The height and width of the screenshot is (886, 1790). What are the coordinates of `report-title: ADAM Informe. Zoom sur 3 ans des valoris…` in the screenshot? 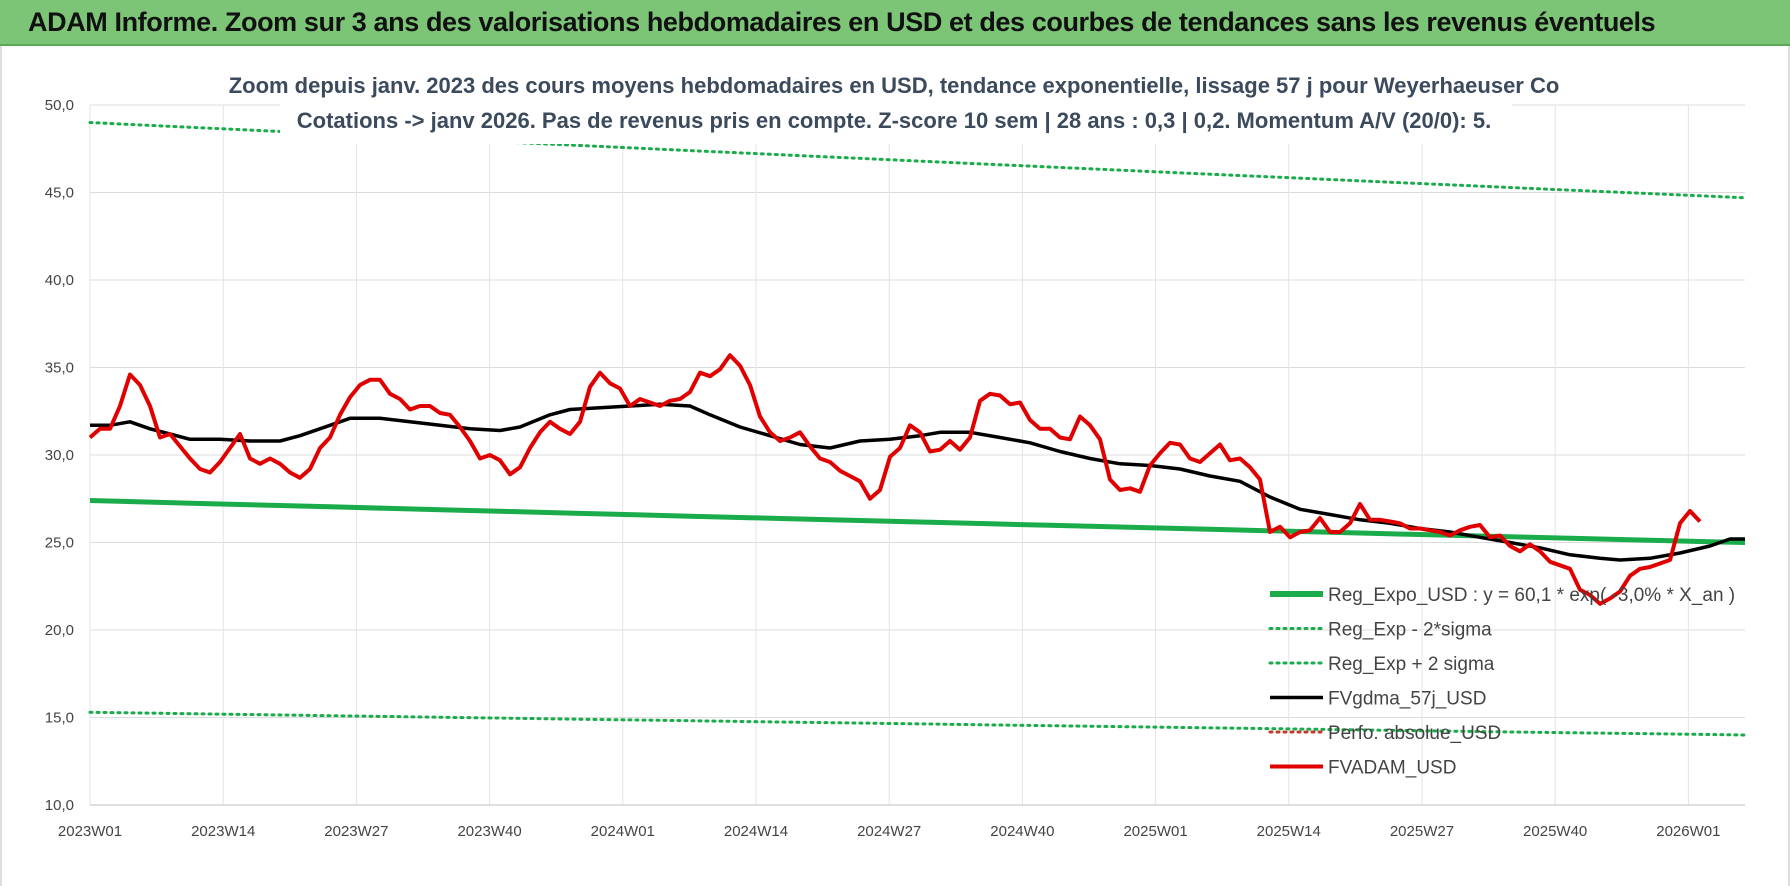 It's located at (842, 22).